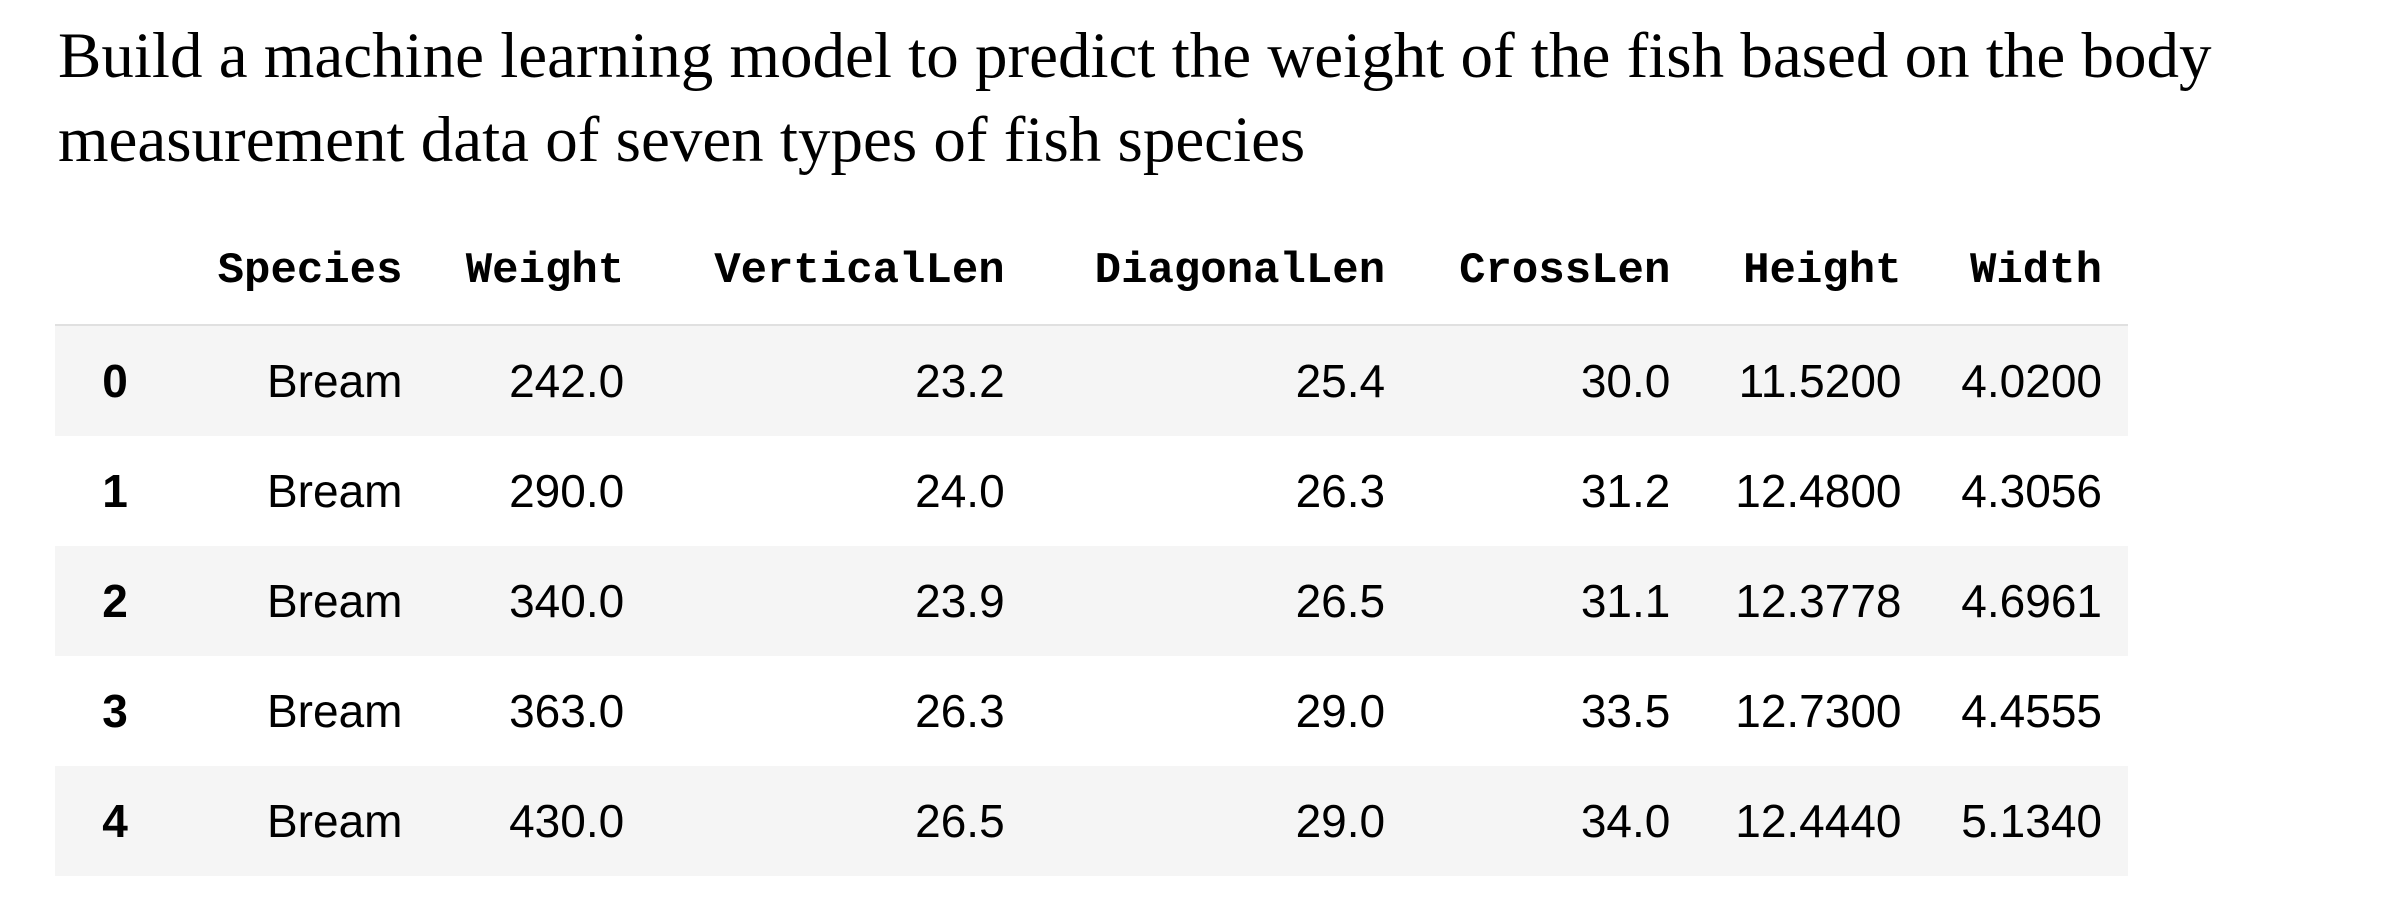 The width and height of the screenshot is (2392, 904). What do you see at coordinates (1554, 272) in the screenshot?
I see `column-header-crosslen: CrossLen` at bounding box center [1554, 272].